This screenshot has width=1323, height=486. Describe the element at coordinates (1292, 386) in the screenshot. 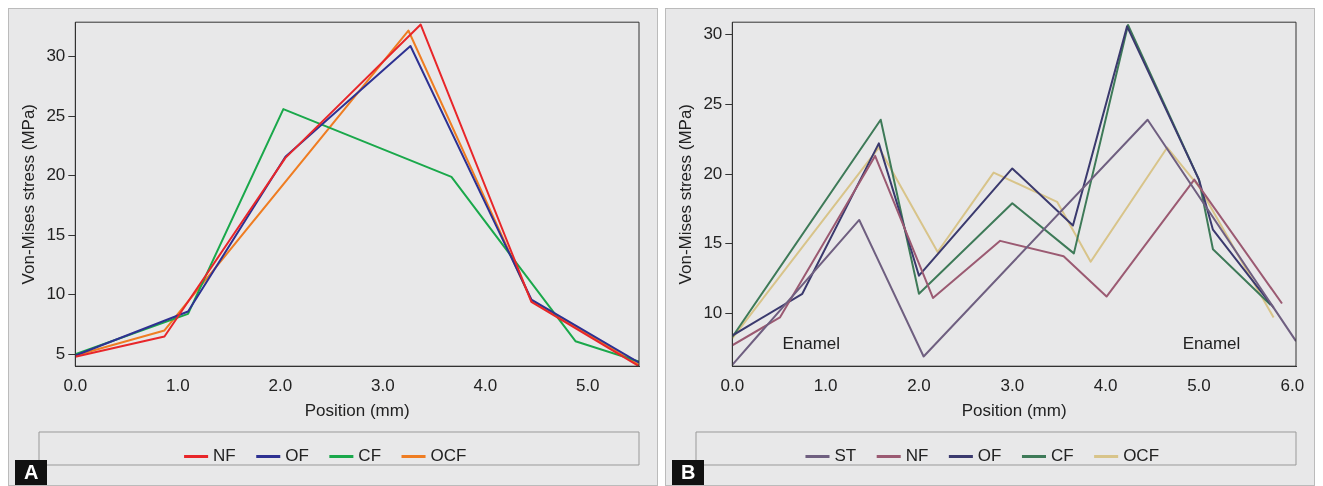

I see `x-tick-label: 6.0` at that location.